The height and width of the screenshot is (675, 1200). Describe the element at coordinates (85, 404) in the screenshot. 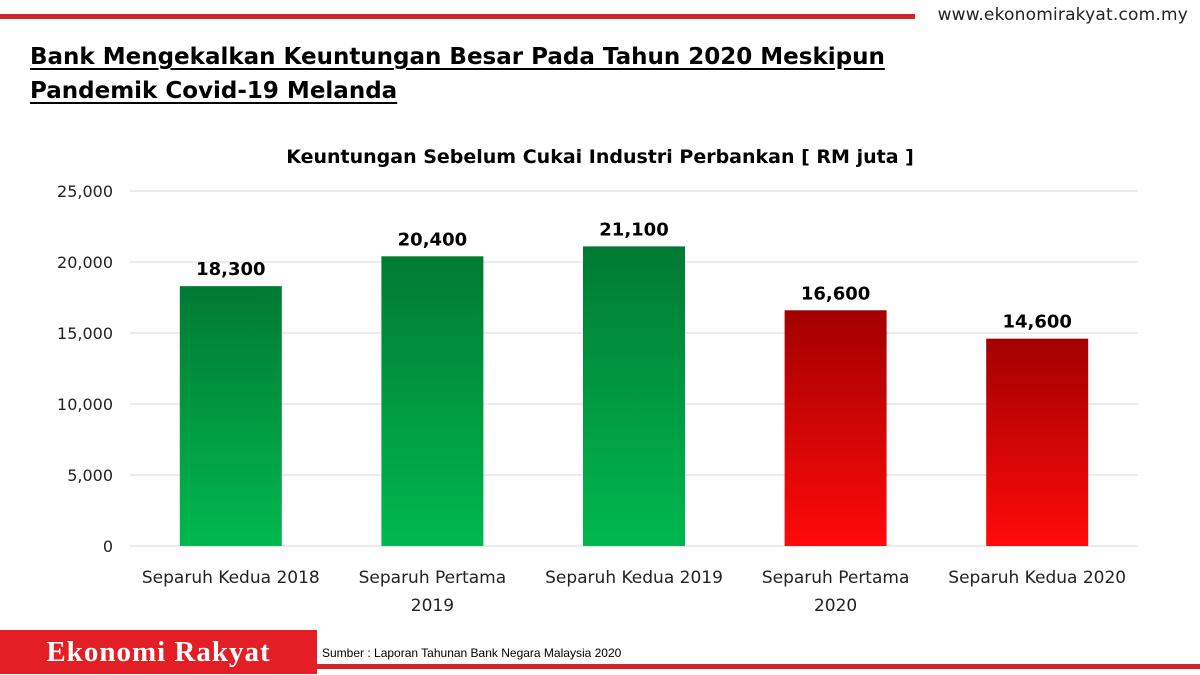

I see `y-tick-label: 10,000` at that location.